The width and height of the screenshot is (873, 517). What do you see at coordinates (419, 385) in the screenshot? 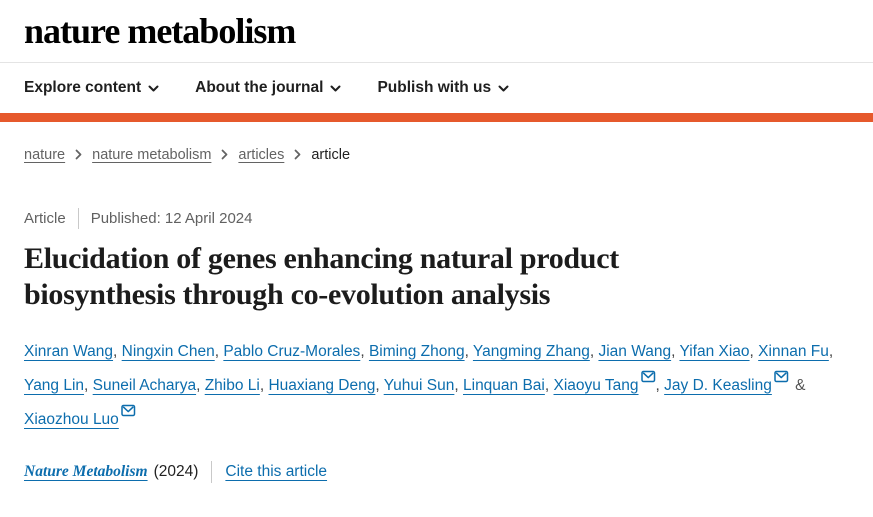
I see `author-link: Yuhui Sun` at bounding box center [419, 385].